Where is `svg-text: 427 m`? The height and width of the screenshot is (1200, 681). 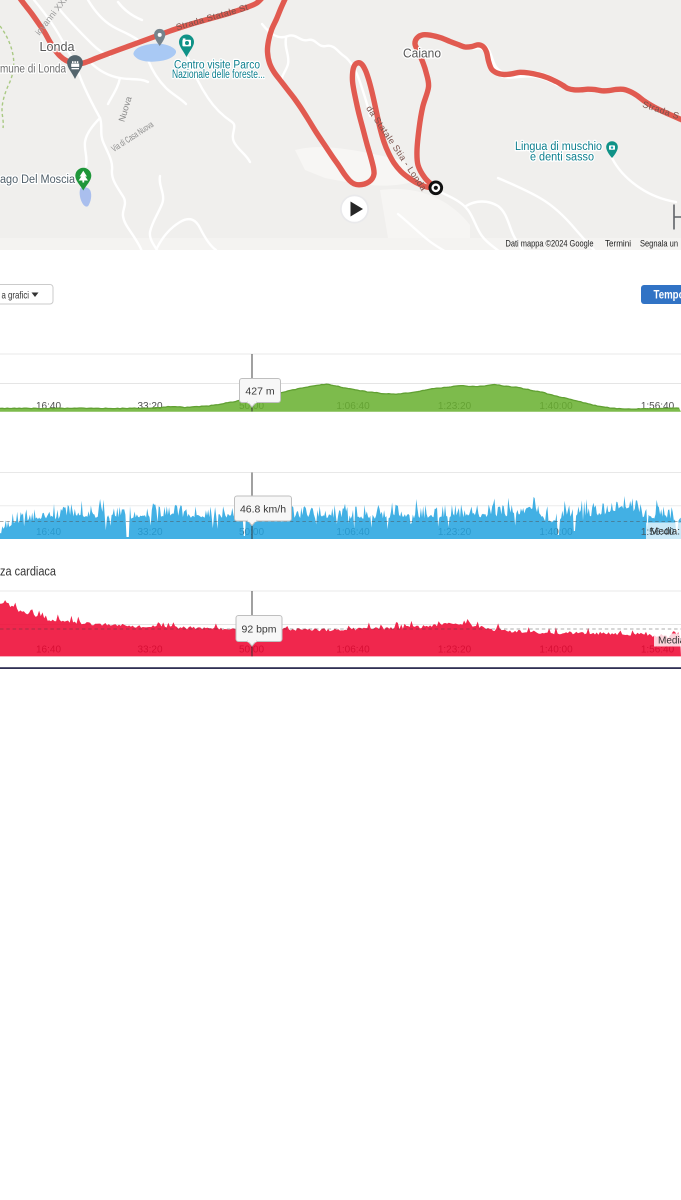
svg-text: 427 m is located at coordinates (259, 391).